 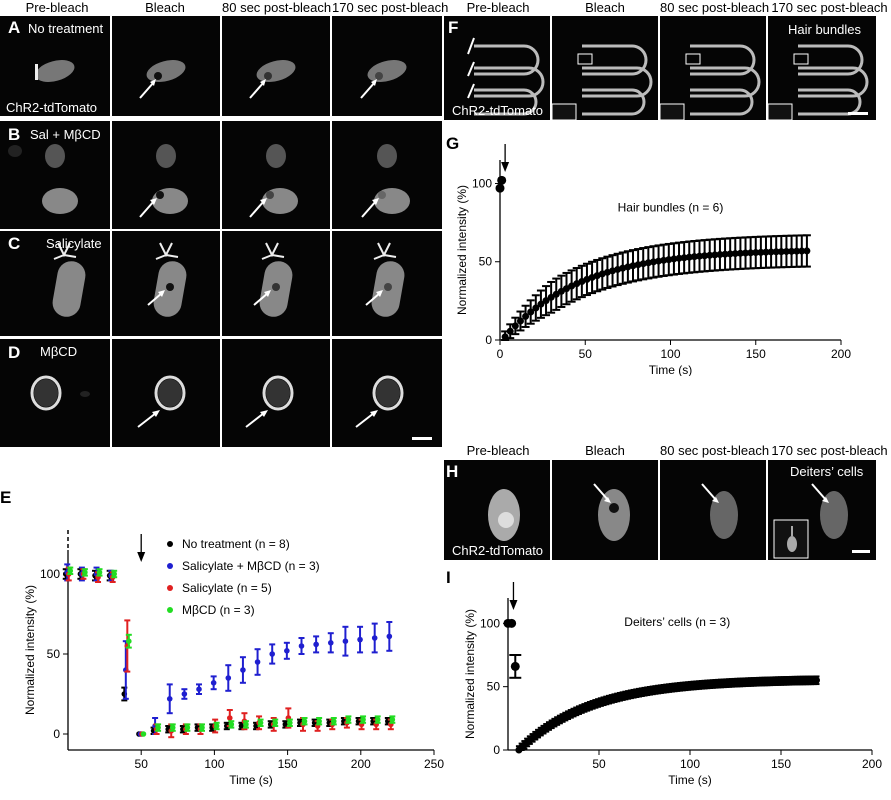 I want to click on micrograph-c-80sec, so click(x=276, y=283).